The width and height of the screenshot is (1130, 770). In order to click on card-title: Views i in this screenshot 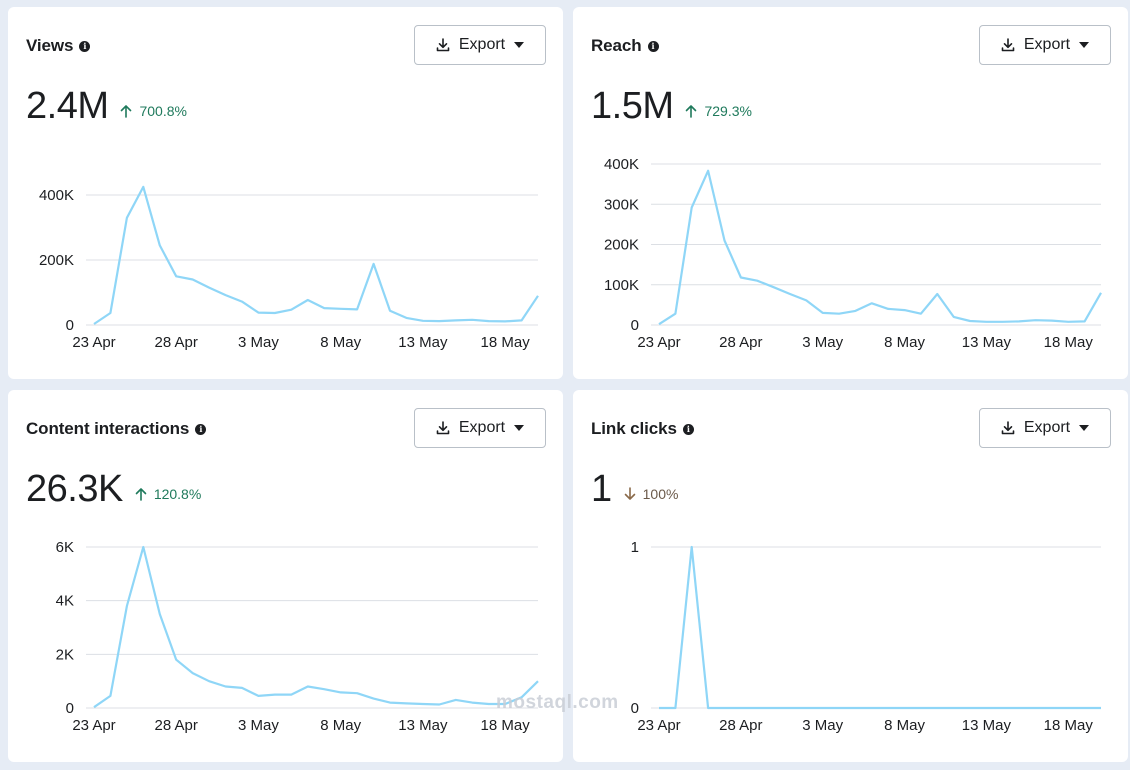, I will do `click(58, 46)`.